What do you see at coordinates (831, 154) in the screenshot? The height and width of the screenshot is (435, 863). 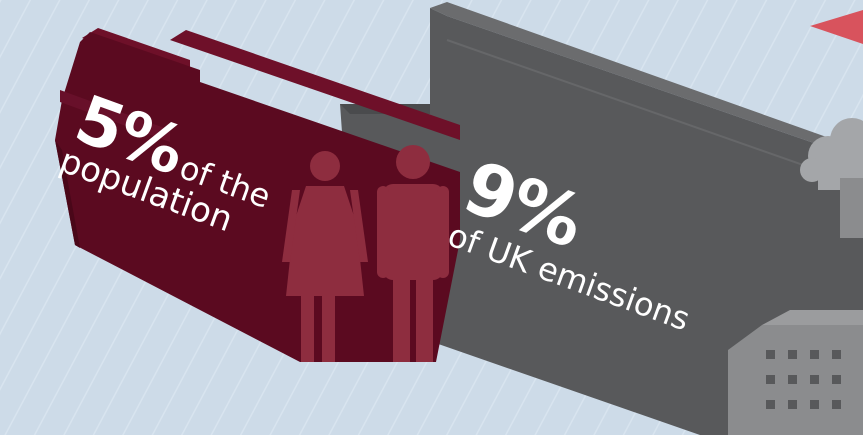 I see `smoke-icon` at bounding box center [831, 154].